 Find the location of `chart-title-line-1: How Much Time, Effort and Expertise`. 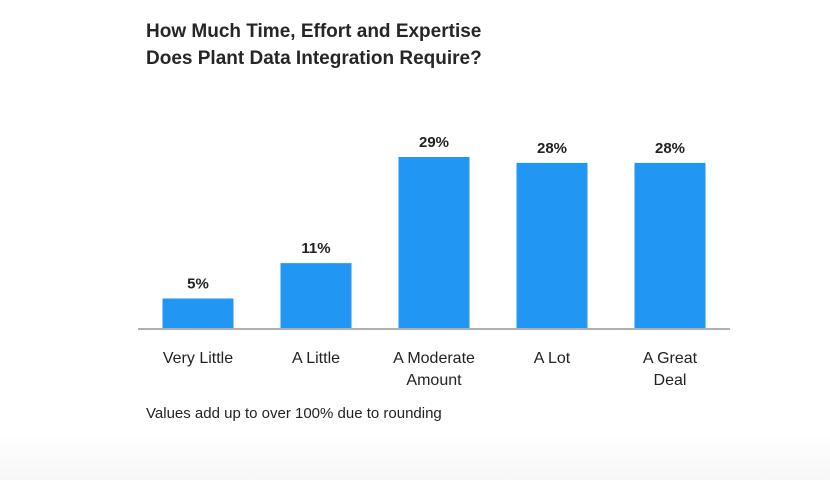

chart-title-line-1: How Much Time, Effort and Expertise is located at coordinates (314, 31).